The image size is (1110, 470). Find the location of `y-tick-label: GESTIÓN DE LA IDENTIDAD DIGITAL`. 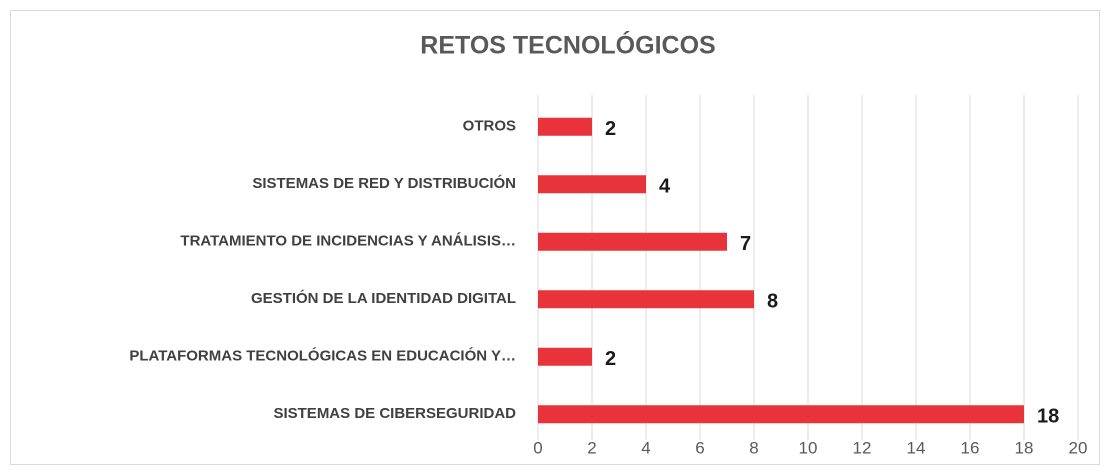

y-tick-label: GESTIÓN DE LA IDENTIDAD DIGITAL is located at coordinates (383, 298).